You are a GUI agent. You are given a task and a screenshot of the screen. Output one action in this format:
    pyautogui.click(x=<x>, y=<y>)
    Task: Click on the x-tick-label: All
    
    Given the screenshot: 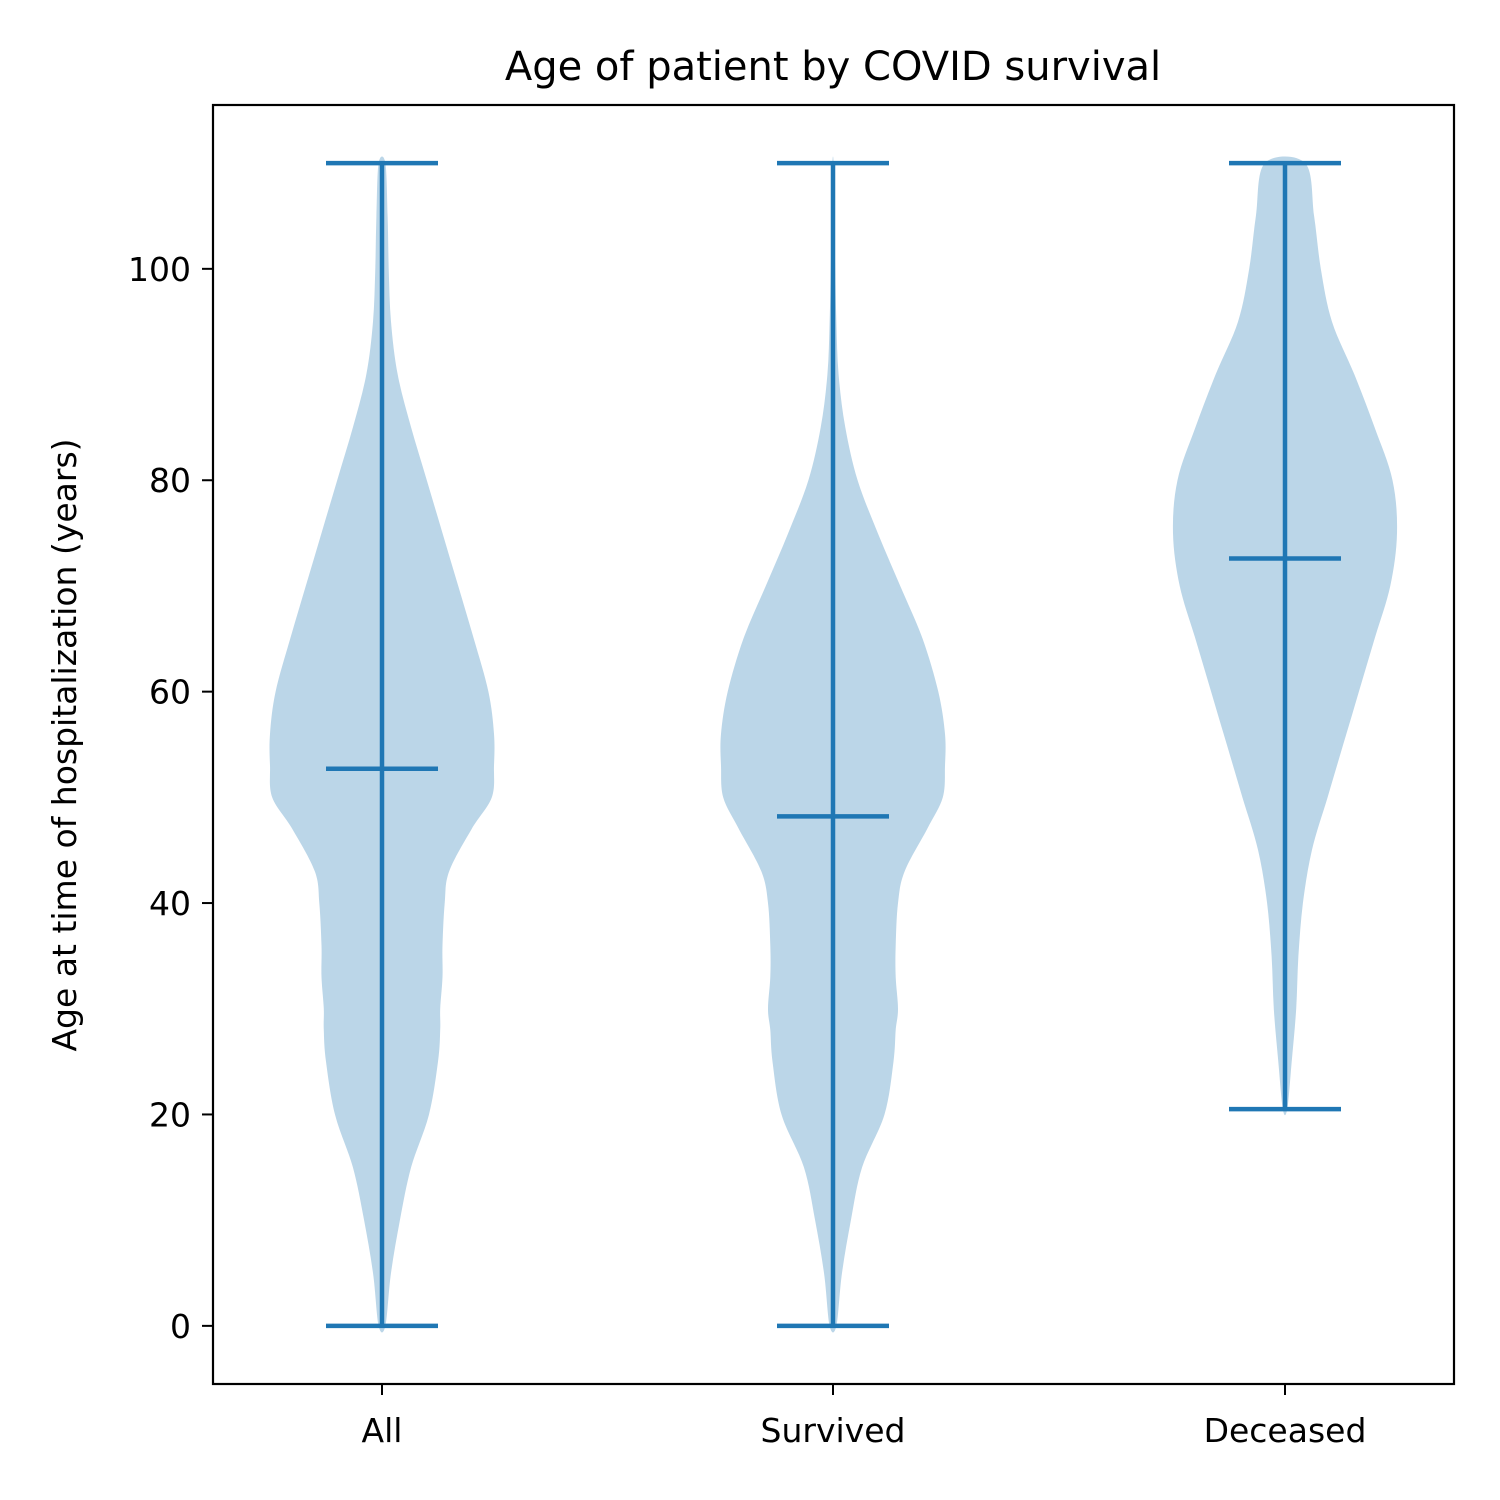 What is the action you would take?
    pyautogui.click(x=382, y=1430)
    